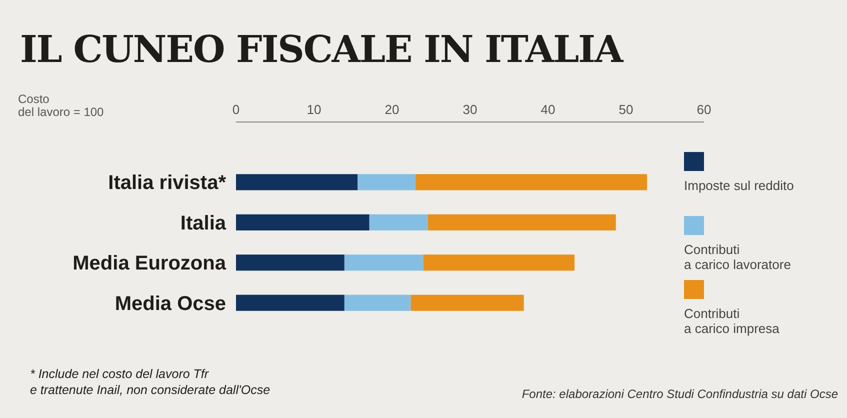  What do you see at coordinates (704, 109) in the screenshot?
I see `x-tick-label: 60` at bounding box center [704, 109].